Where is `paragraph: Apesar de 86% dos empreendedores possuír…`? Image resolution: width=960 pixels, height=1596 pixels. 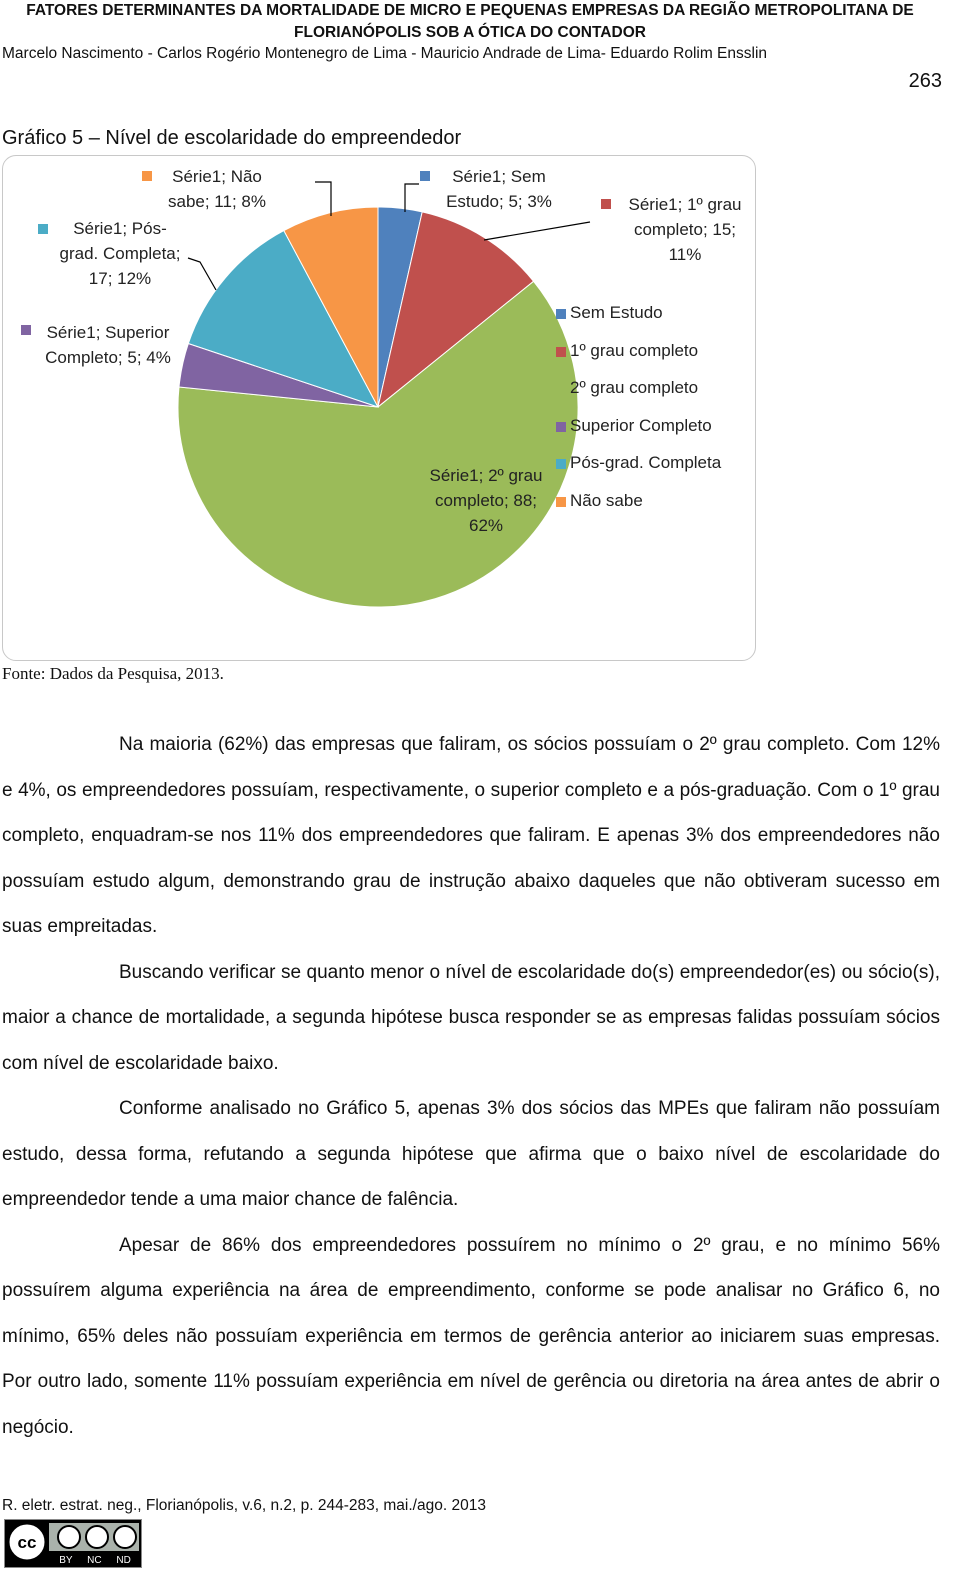 paragraph: Apesar de 86% dos empreendedores possuír… is located at coordinates (471, 1336).